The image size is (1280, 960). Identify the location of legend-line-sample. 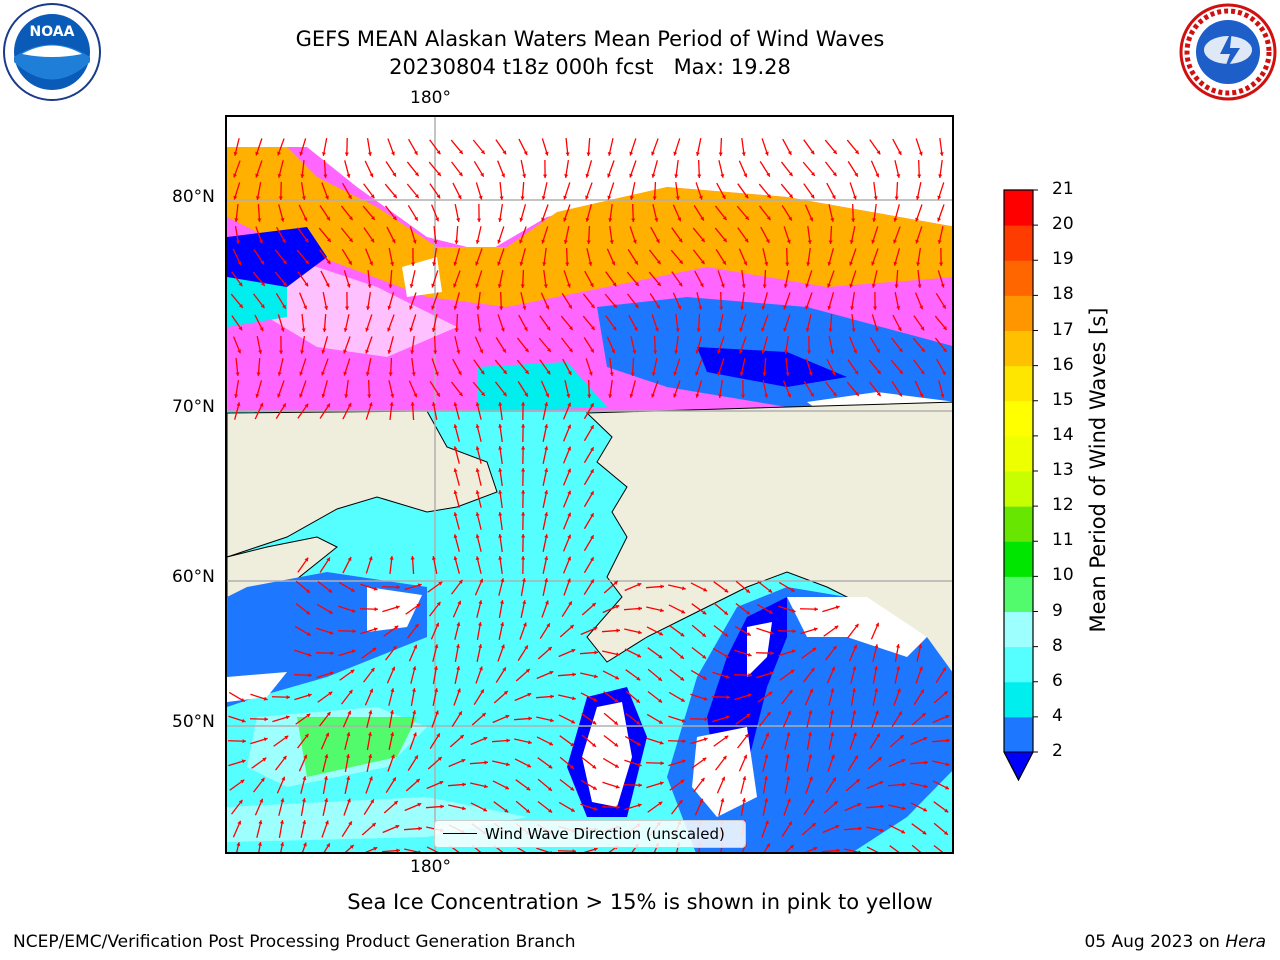
(460, 833).